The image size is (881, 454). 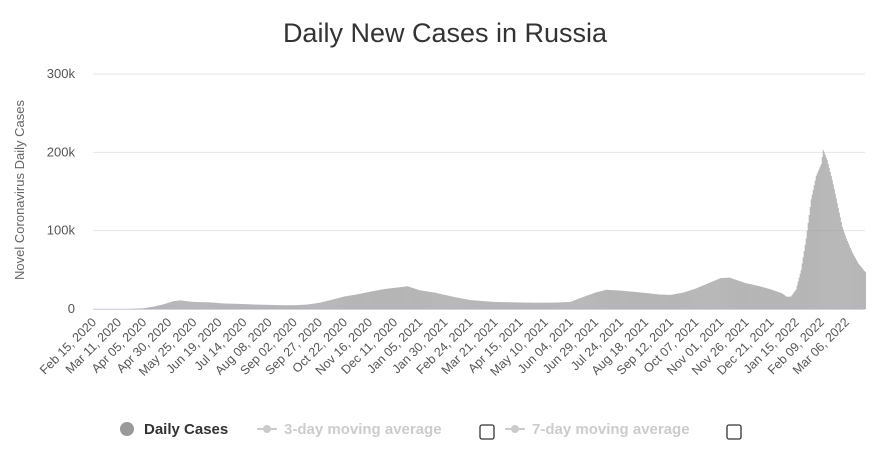 What do you see at coordinates (174, 429) in the screenshot?
I see `legend-item-daily-cases: Daily Cases` at bounding box center [174, 429].